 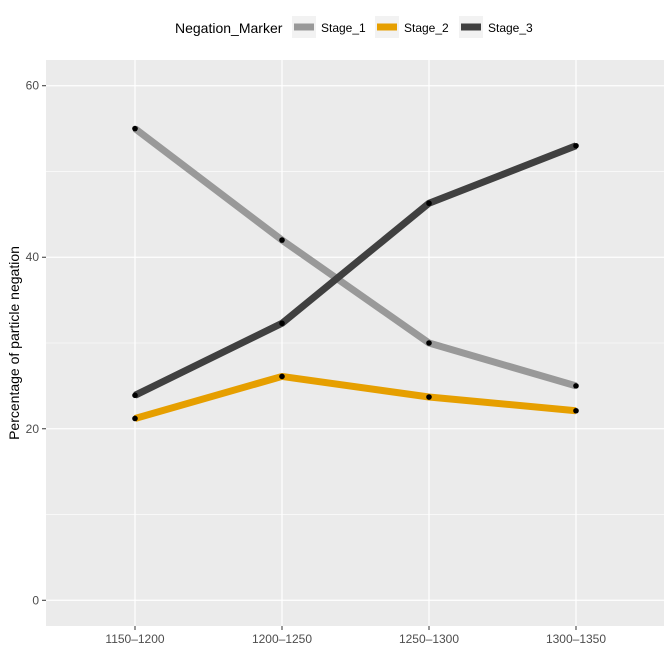 What do you see at coordinates (33, 257) in the screenshot?
I see `y-tick-label: 40` at bounding box center [33, 257].